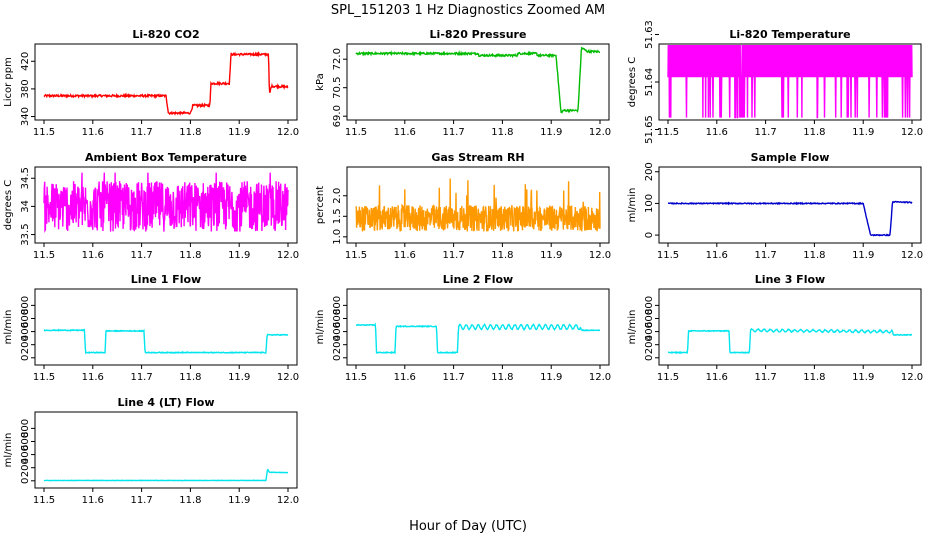 This screenshot has width=936, height=540. What do you see at coordinates (649, 203) in the screenshot?
I see `y-tick-label: 100` at bounding box center [649, 203].